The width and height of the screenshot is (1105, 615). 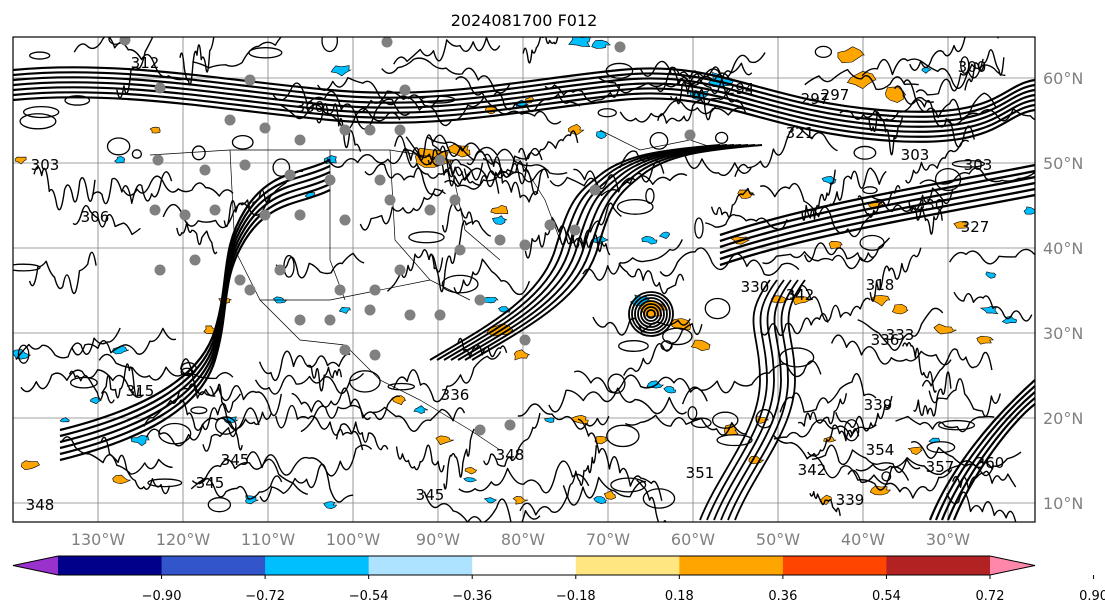 I want to click on colorbar, so click(x=524, y=565).